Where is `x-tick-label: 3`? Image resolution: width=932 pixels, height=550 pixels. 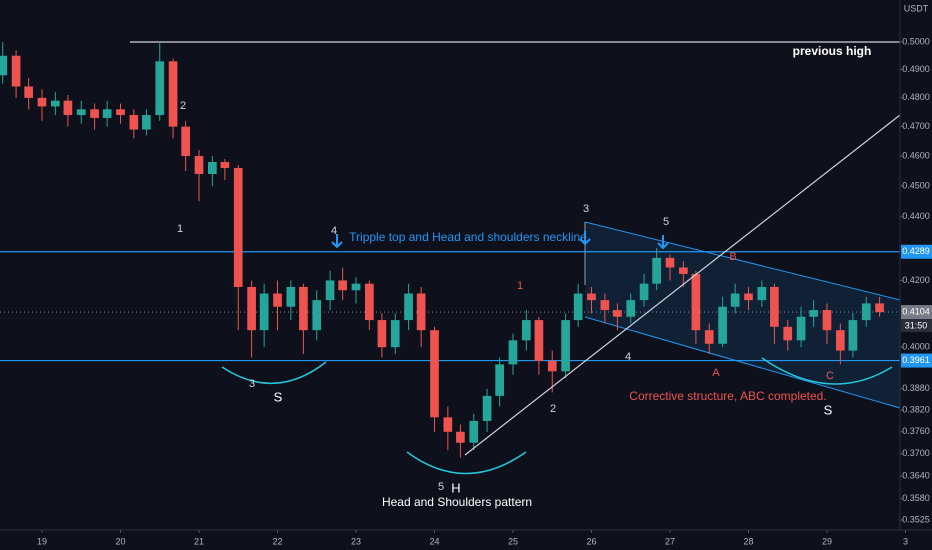 x-tick-label: 3 is located at coordinates (905, 541).